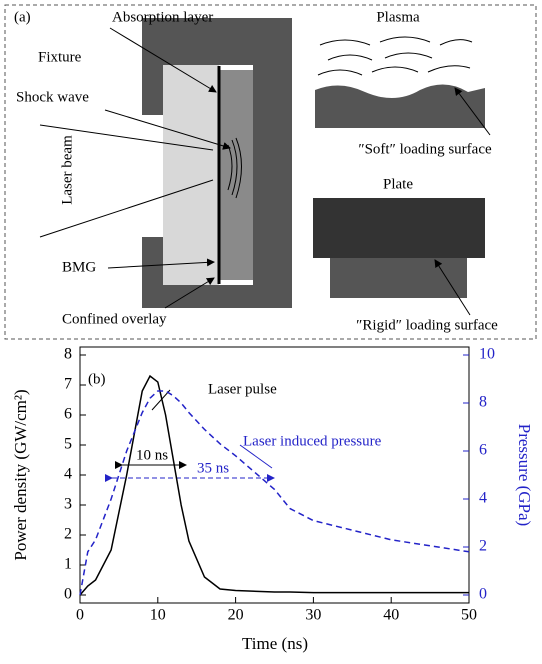 The width and height of the screenshot is (542, 664). What do you see at coordinates (80, 615) in the screenshot?
I see `x-tick-label: 0` at bounding box center [80, 615].